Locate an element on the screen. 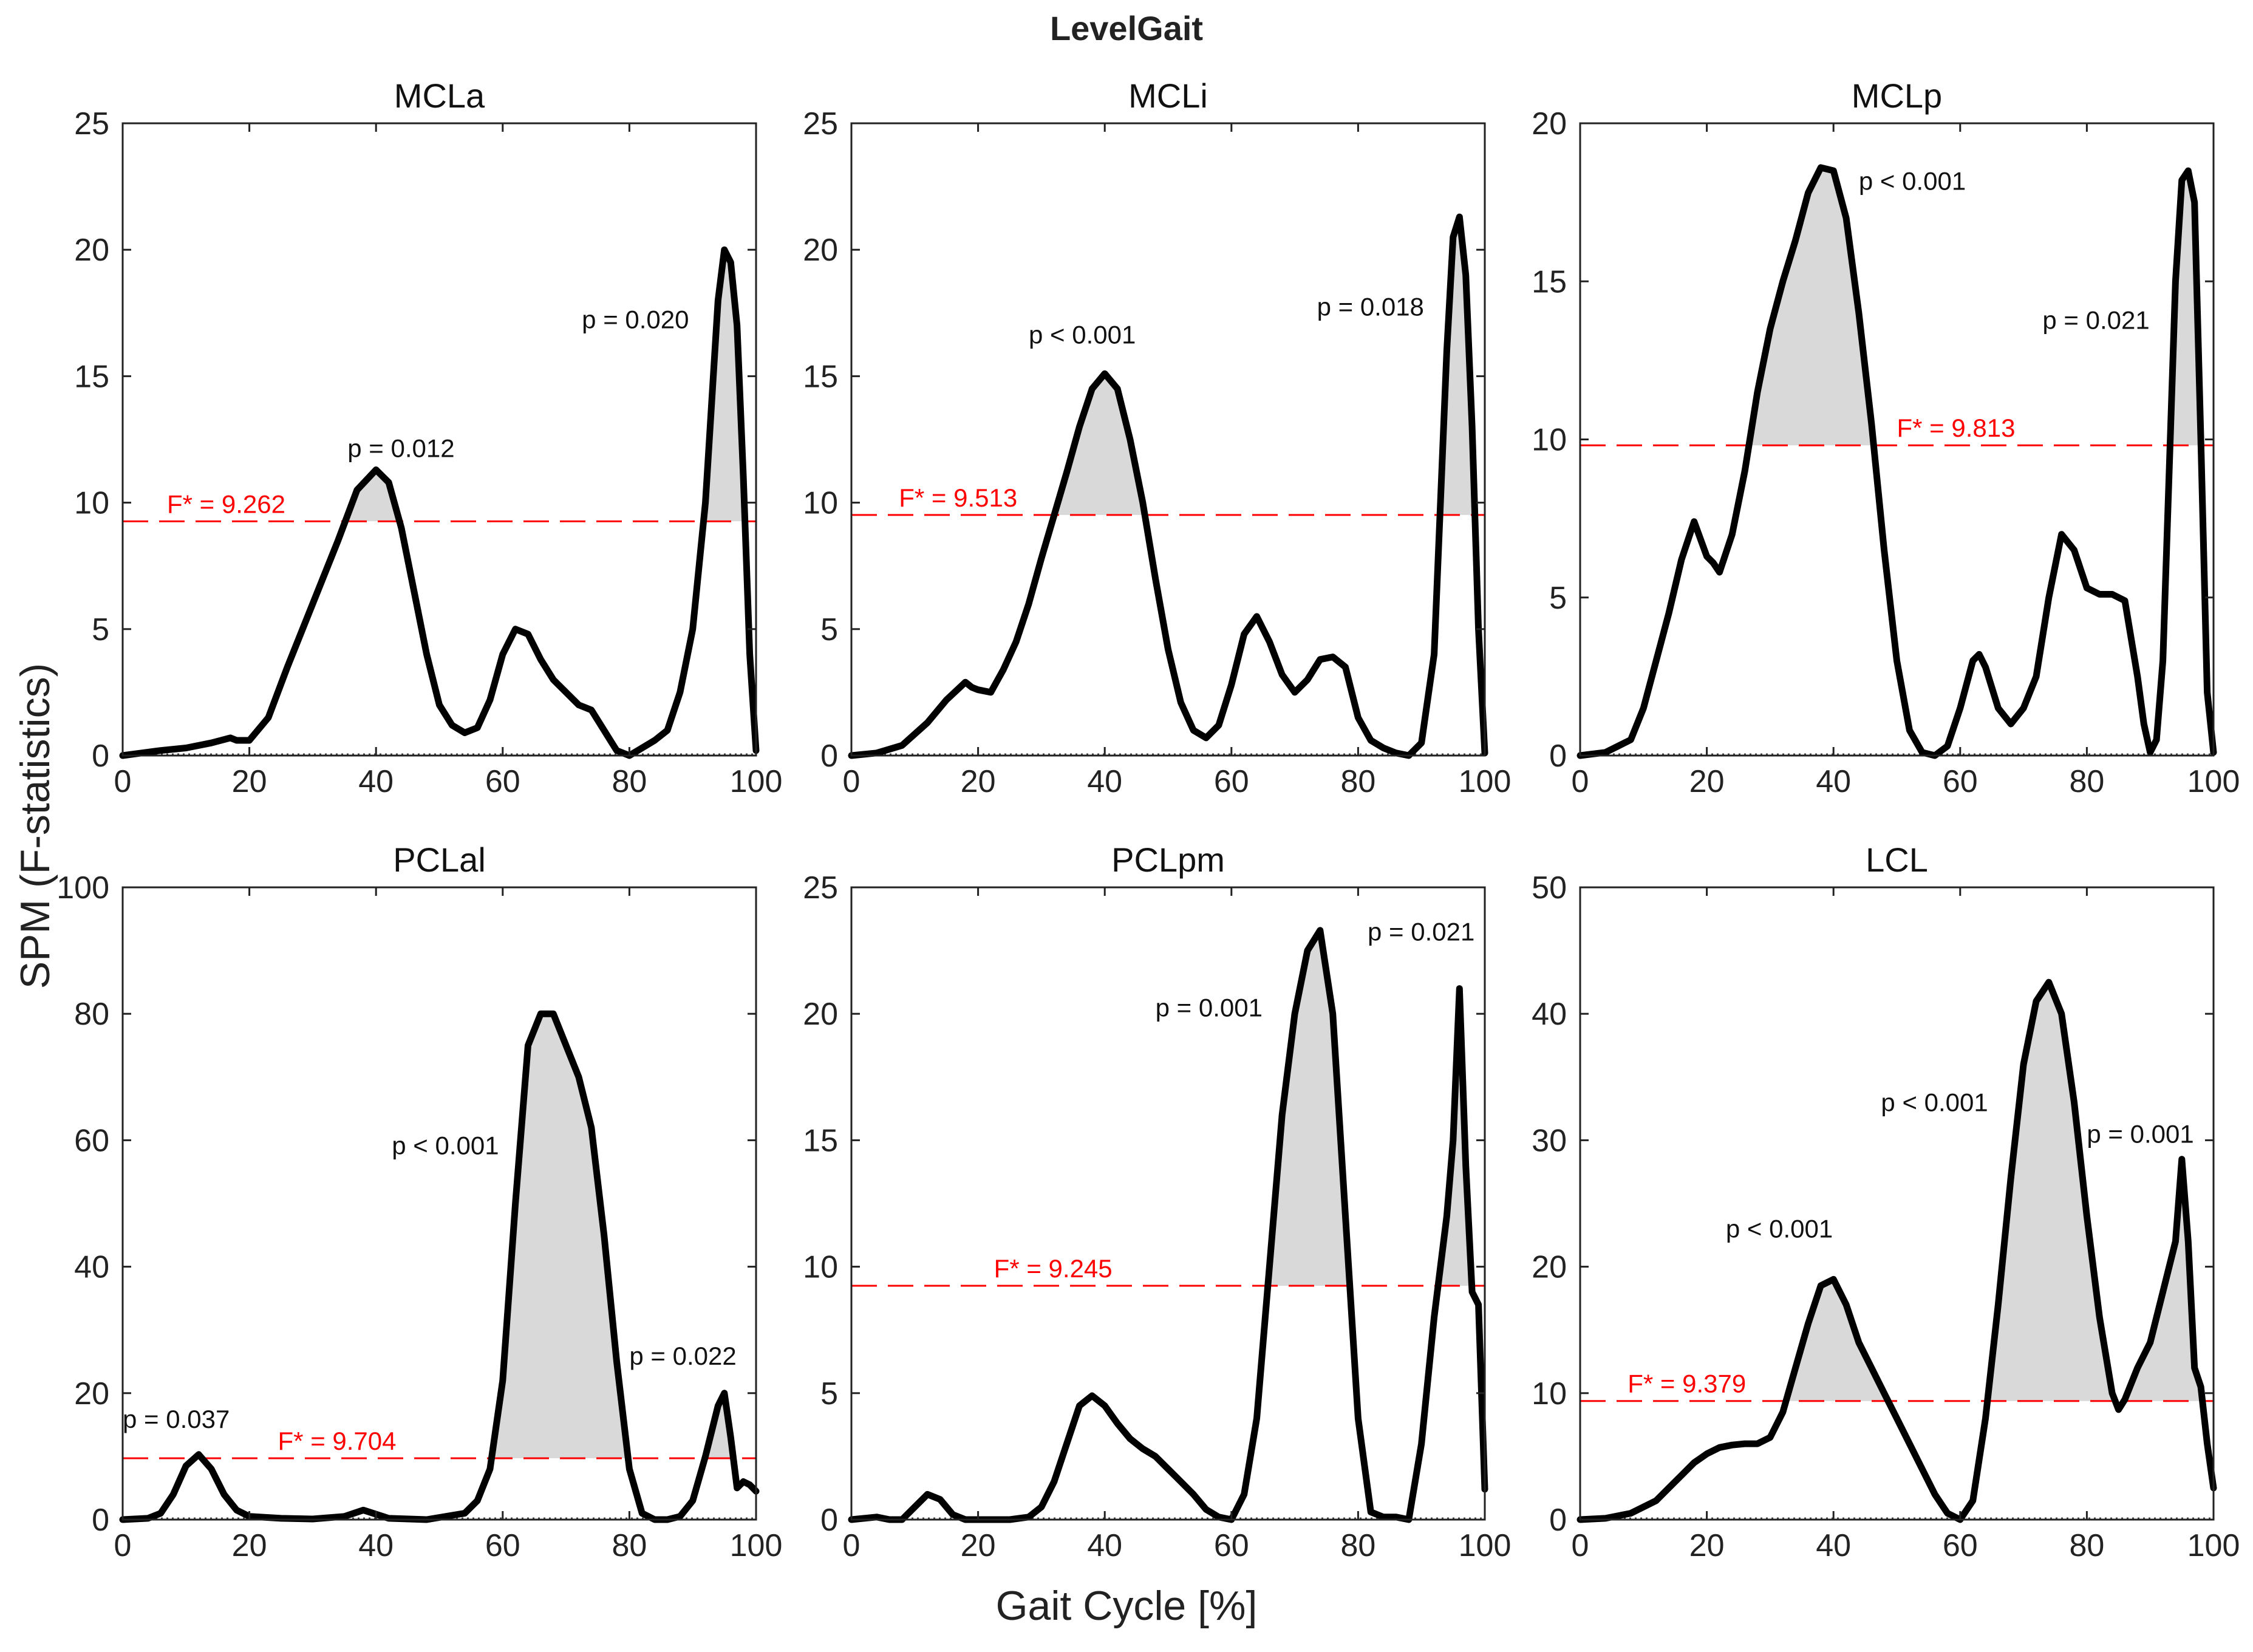 The width and height of the screenshot is (2253, 1652). threshold-label: F* = 9.245 is located at coordinates (1053, 1268).